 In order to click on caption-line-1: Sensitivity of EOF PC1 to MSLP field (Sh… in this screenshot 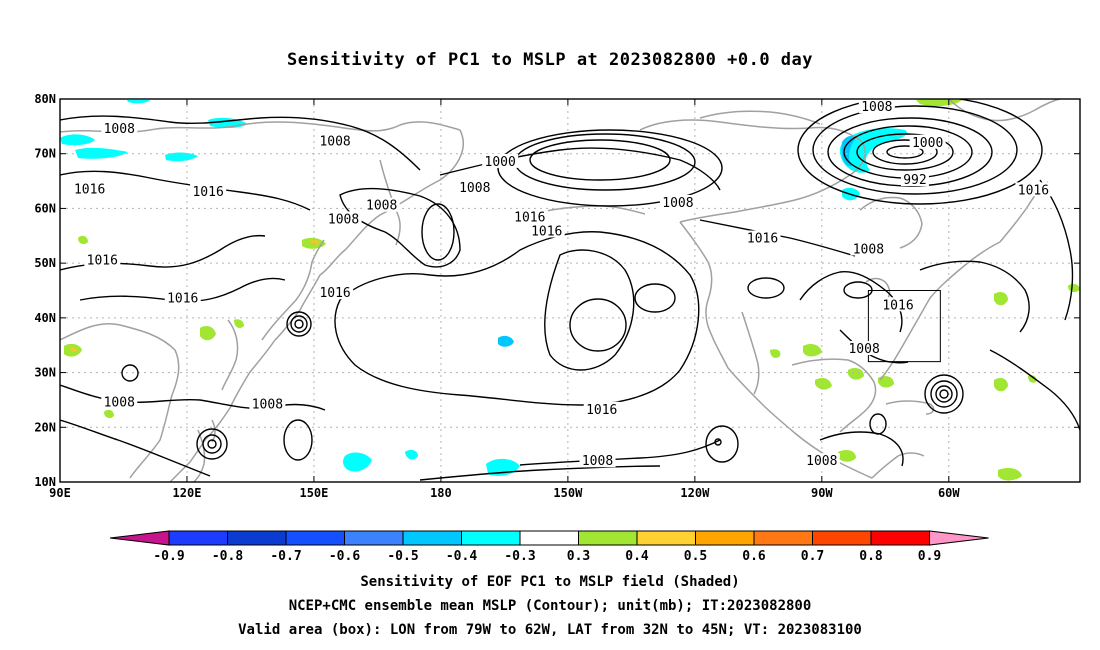, I will do `click(550, 582)`.